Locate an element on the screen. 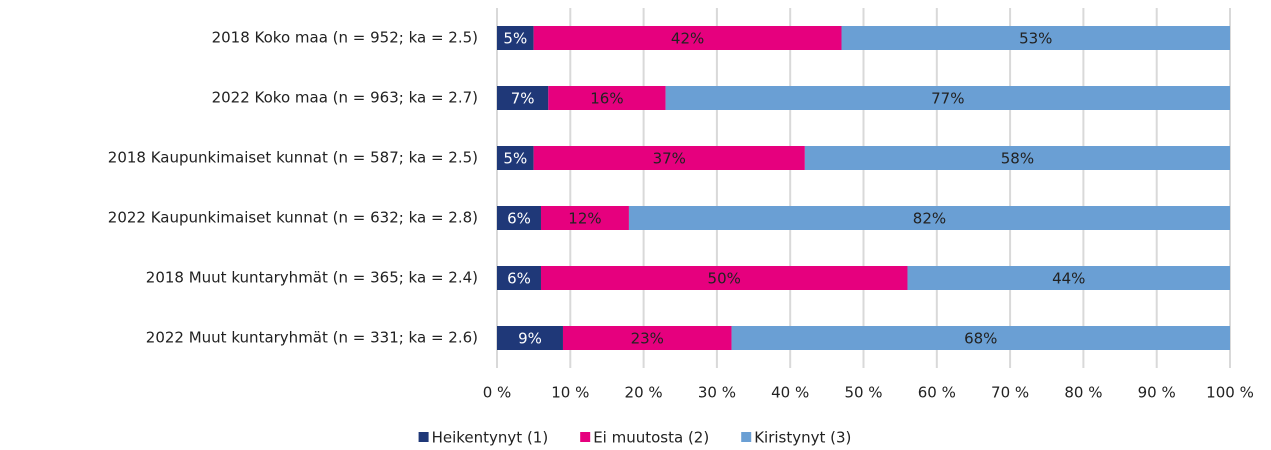 The width and height of the screenshot is (1271, 450). data-label: 23% is located at coordinates (647, 339).